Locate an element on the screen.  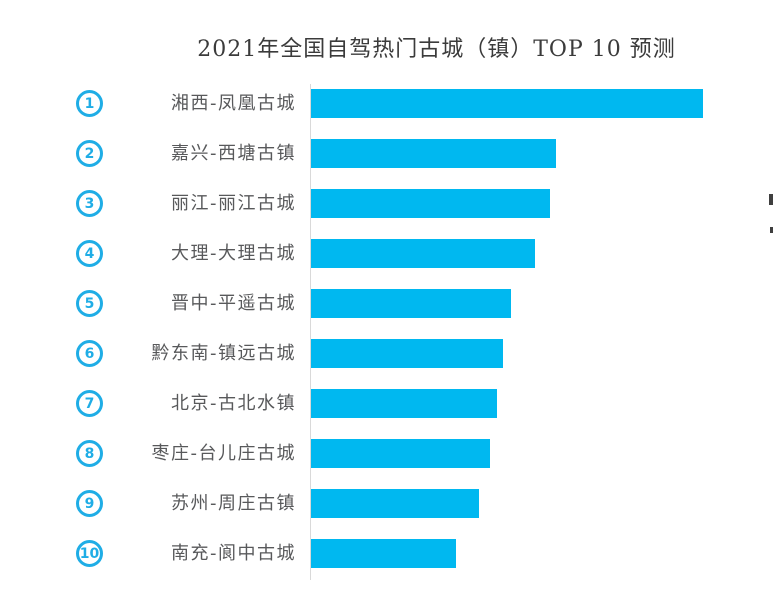
chart-row: 4 大理-大理古城 is located at coordinates (386, 253).